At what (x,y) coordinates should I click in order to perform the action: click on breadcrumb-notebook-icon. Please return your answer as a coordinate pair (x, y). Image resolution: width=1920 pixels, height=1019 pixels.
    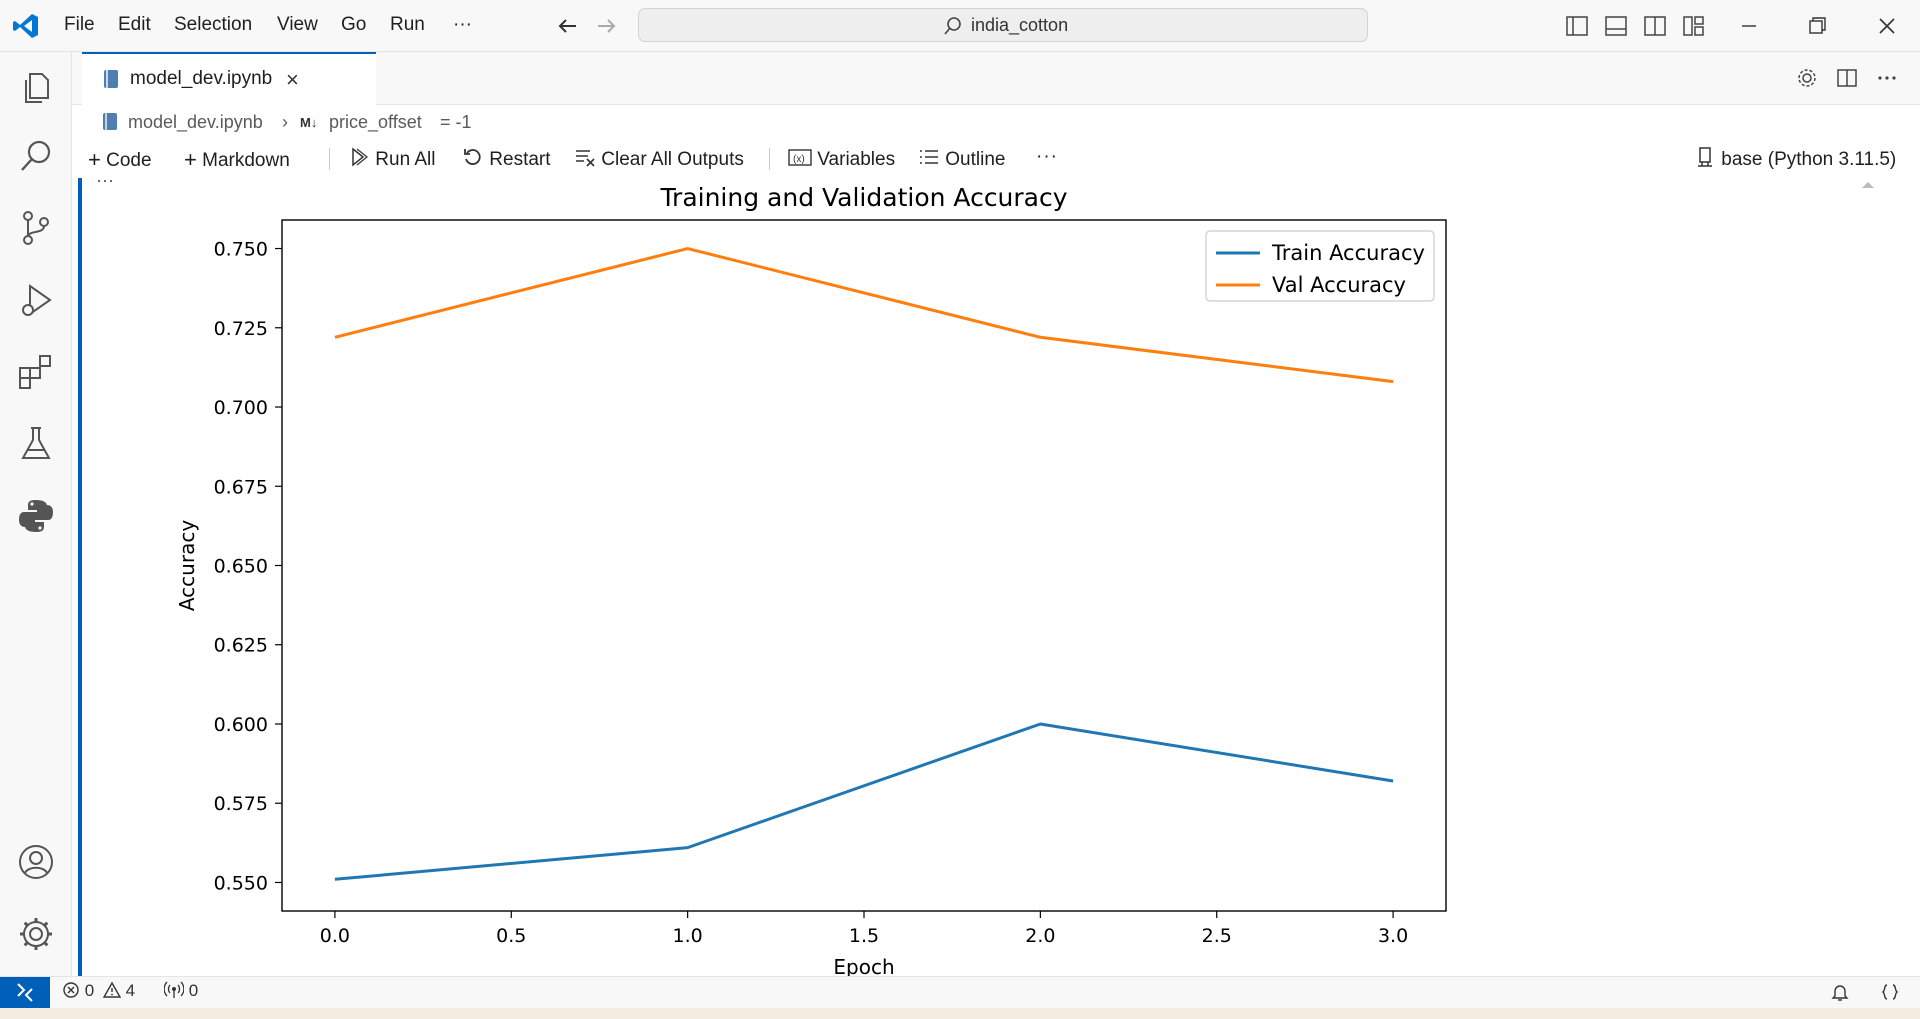
    Looking at the image, I should click on (110, 122).